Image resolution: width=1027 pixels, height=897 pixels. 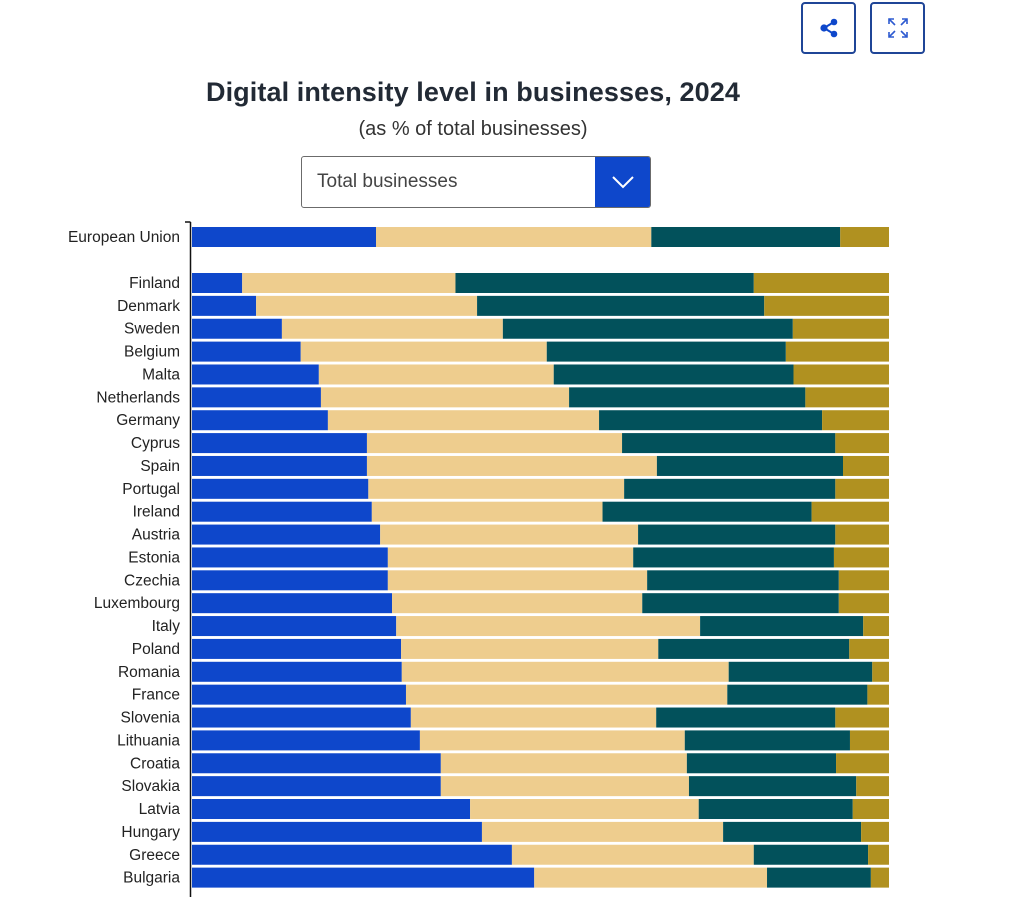 I want to click on bar-row-malta, so click(x=540, y=374).